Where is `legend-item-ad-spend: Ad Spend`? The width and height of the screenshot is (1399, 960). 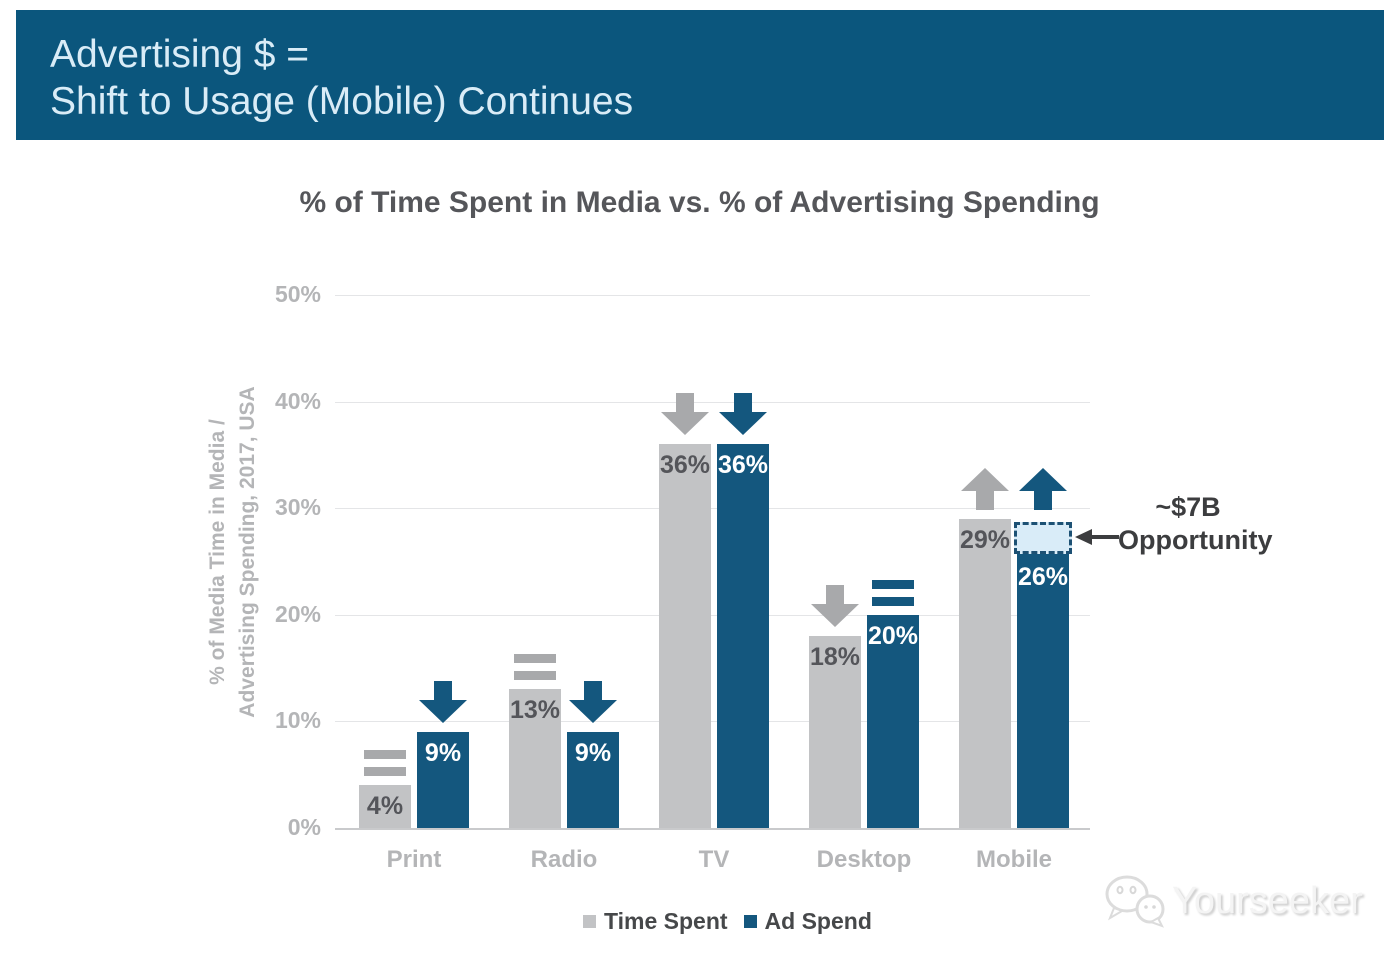 legend-item-ad-spend: Ad Spend is located at coordinates (807, 921).